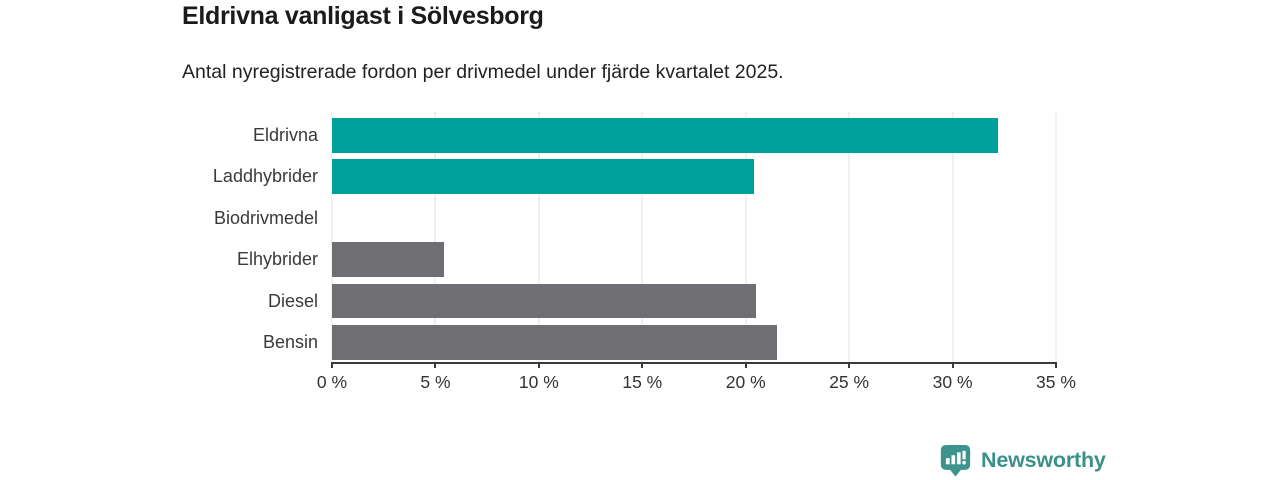 This screenshot has width=1280, height=480. What do you see at coordinates (952, 382) in the screenshot?
I see `x-axis-tick-label: 30 %` at bounding box center [952, 382].